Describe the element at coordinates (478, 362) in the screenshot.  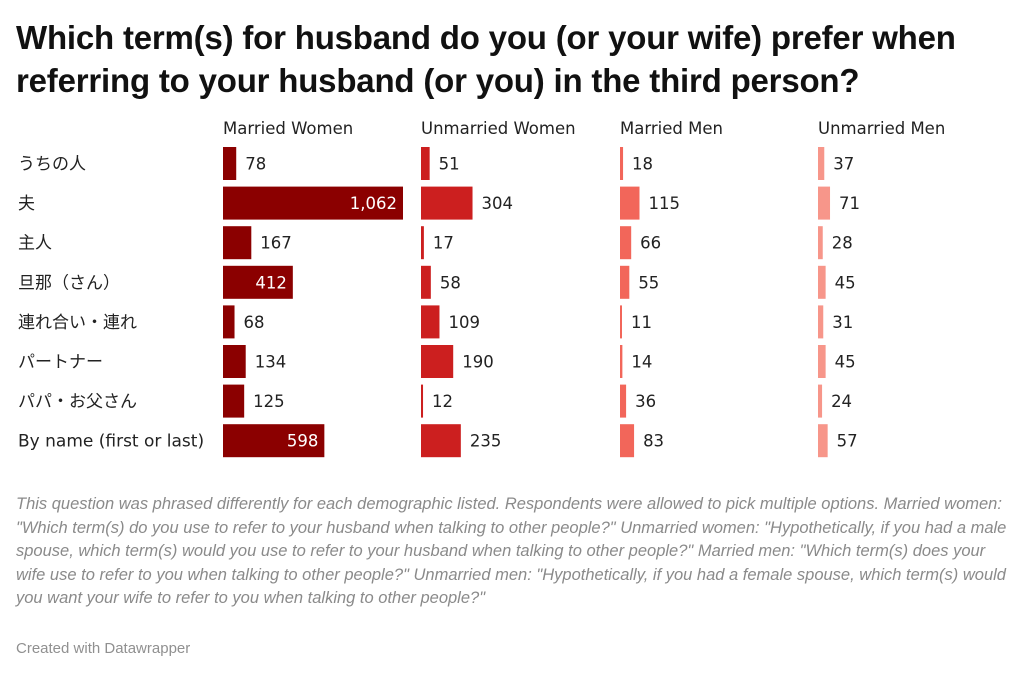
I see `data-label: 190` at that location.